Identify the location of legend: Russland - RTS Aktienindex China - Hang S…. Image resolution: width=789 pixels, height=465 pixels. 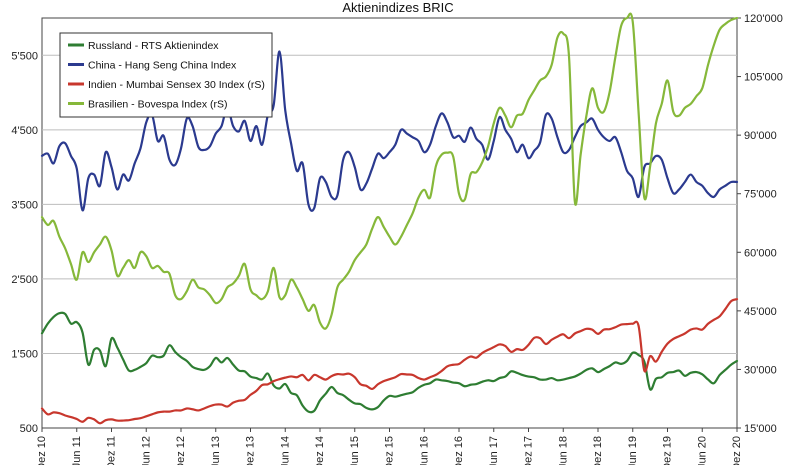
(166, 75).